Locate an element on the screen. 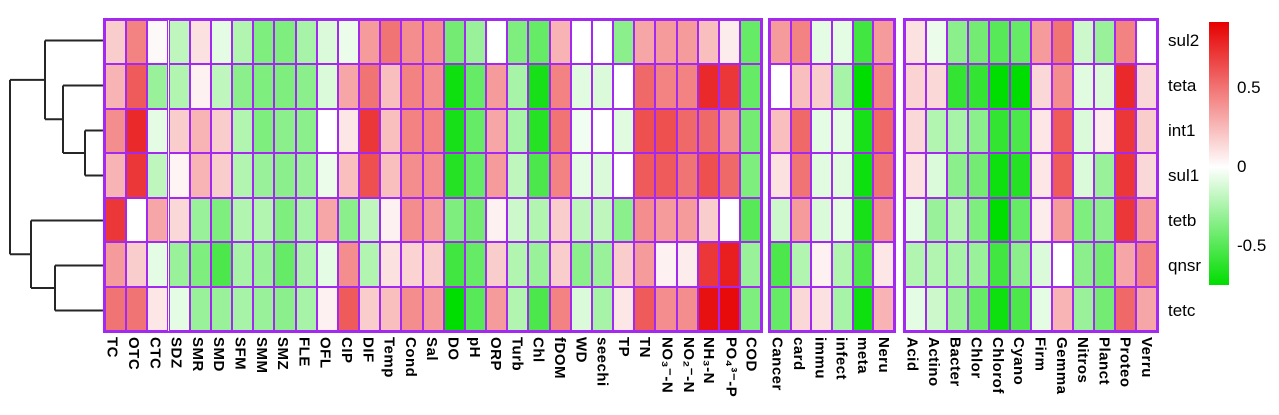  row-label: qnsr is located at coordinates (1185, 265).